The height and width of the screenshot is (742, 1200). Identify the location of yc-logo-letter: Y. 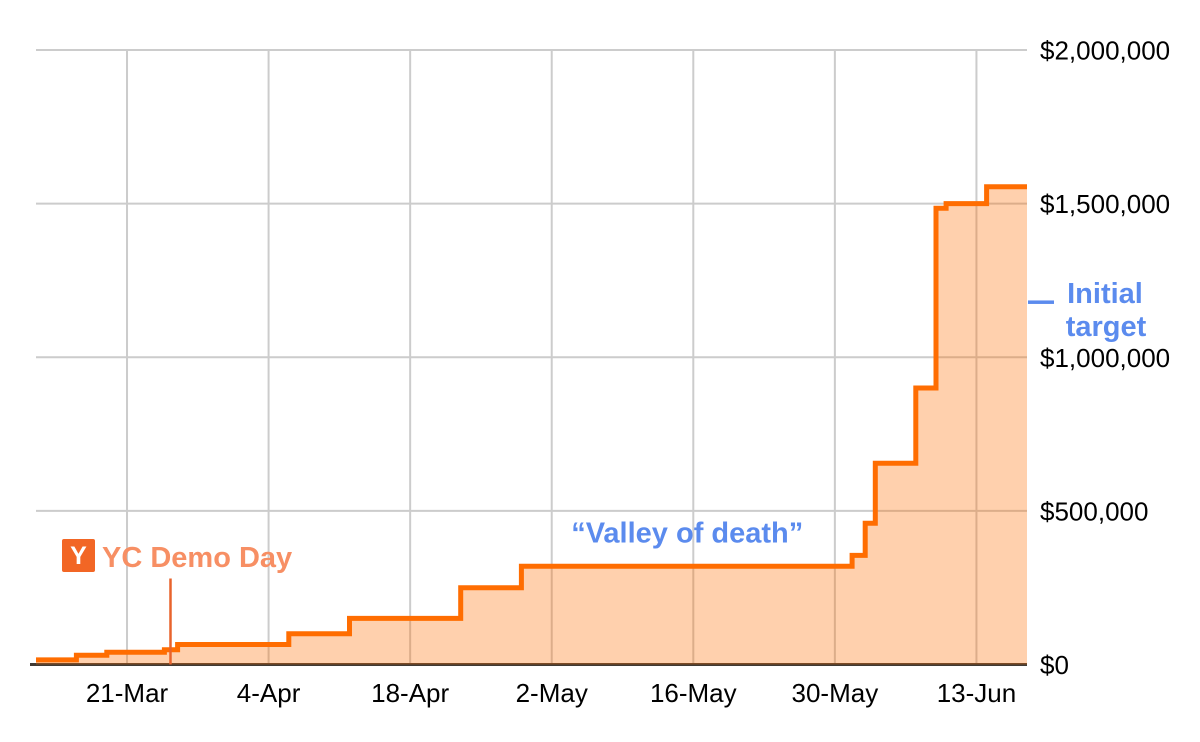
(78, 556).